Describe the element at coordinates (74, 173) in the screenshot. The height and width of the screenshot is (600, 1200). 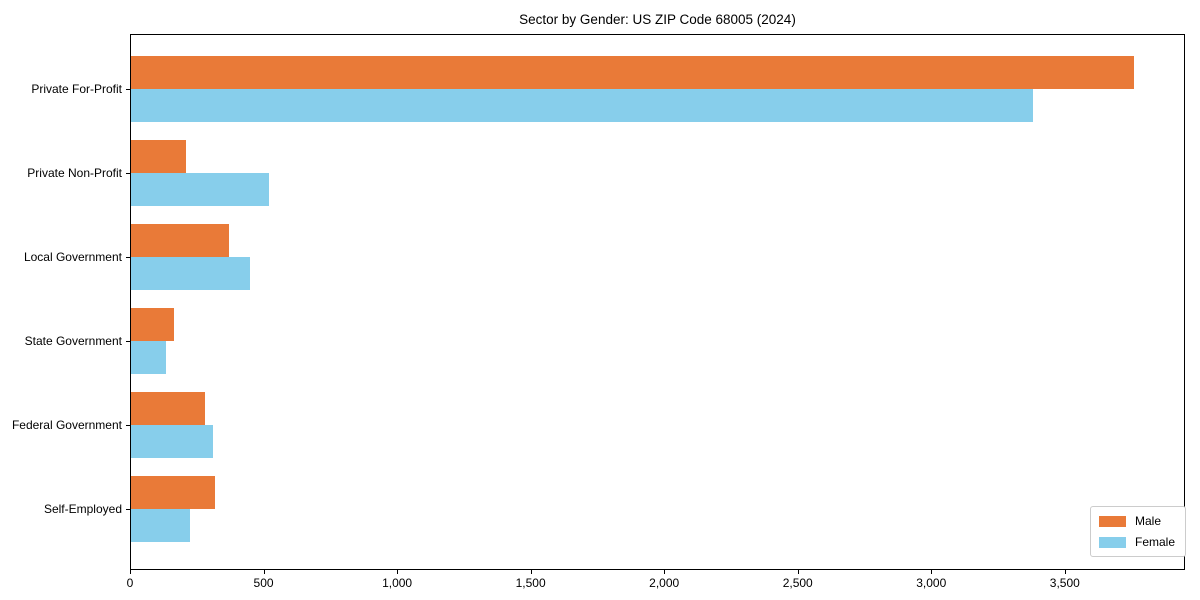
I see `y-axis-label-private-non-profit: Private Non-Profit` at that location.